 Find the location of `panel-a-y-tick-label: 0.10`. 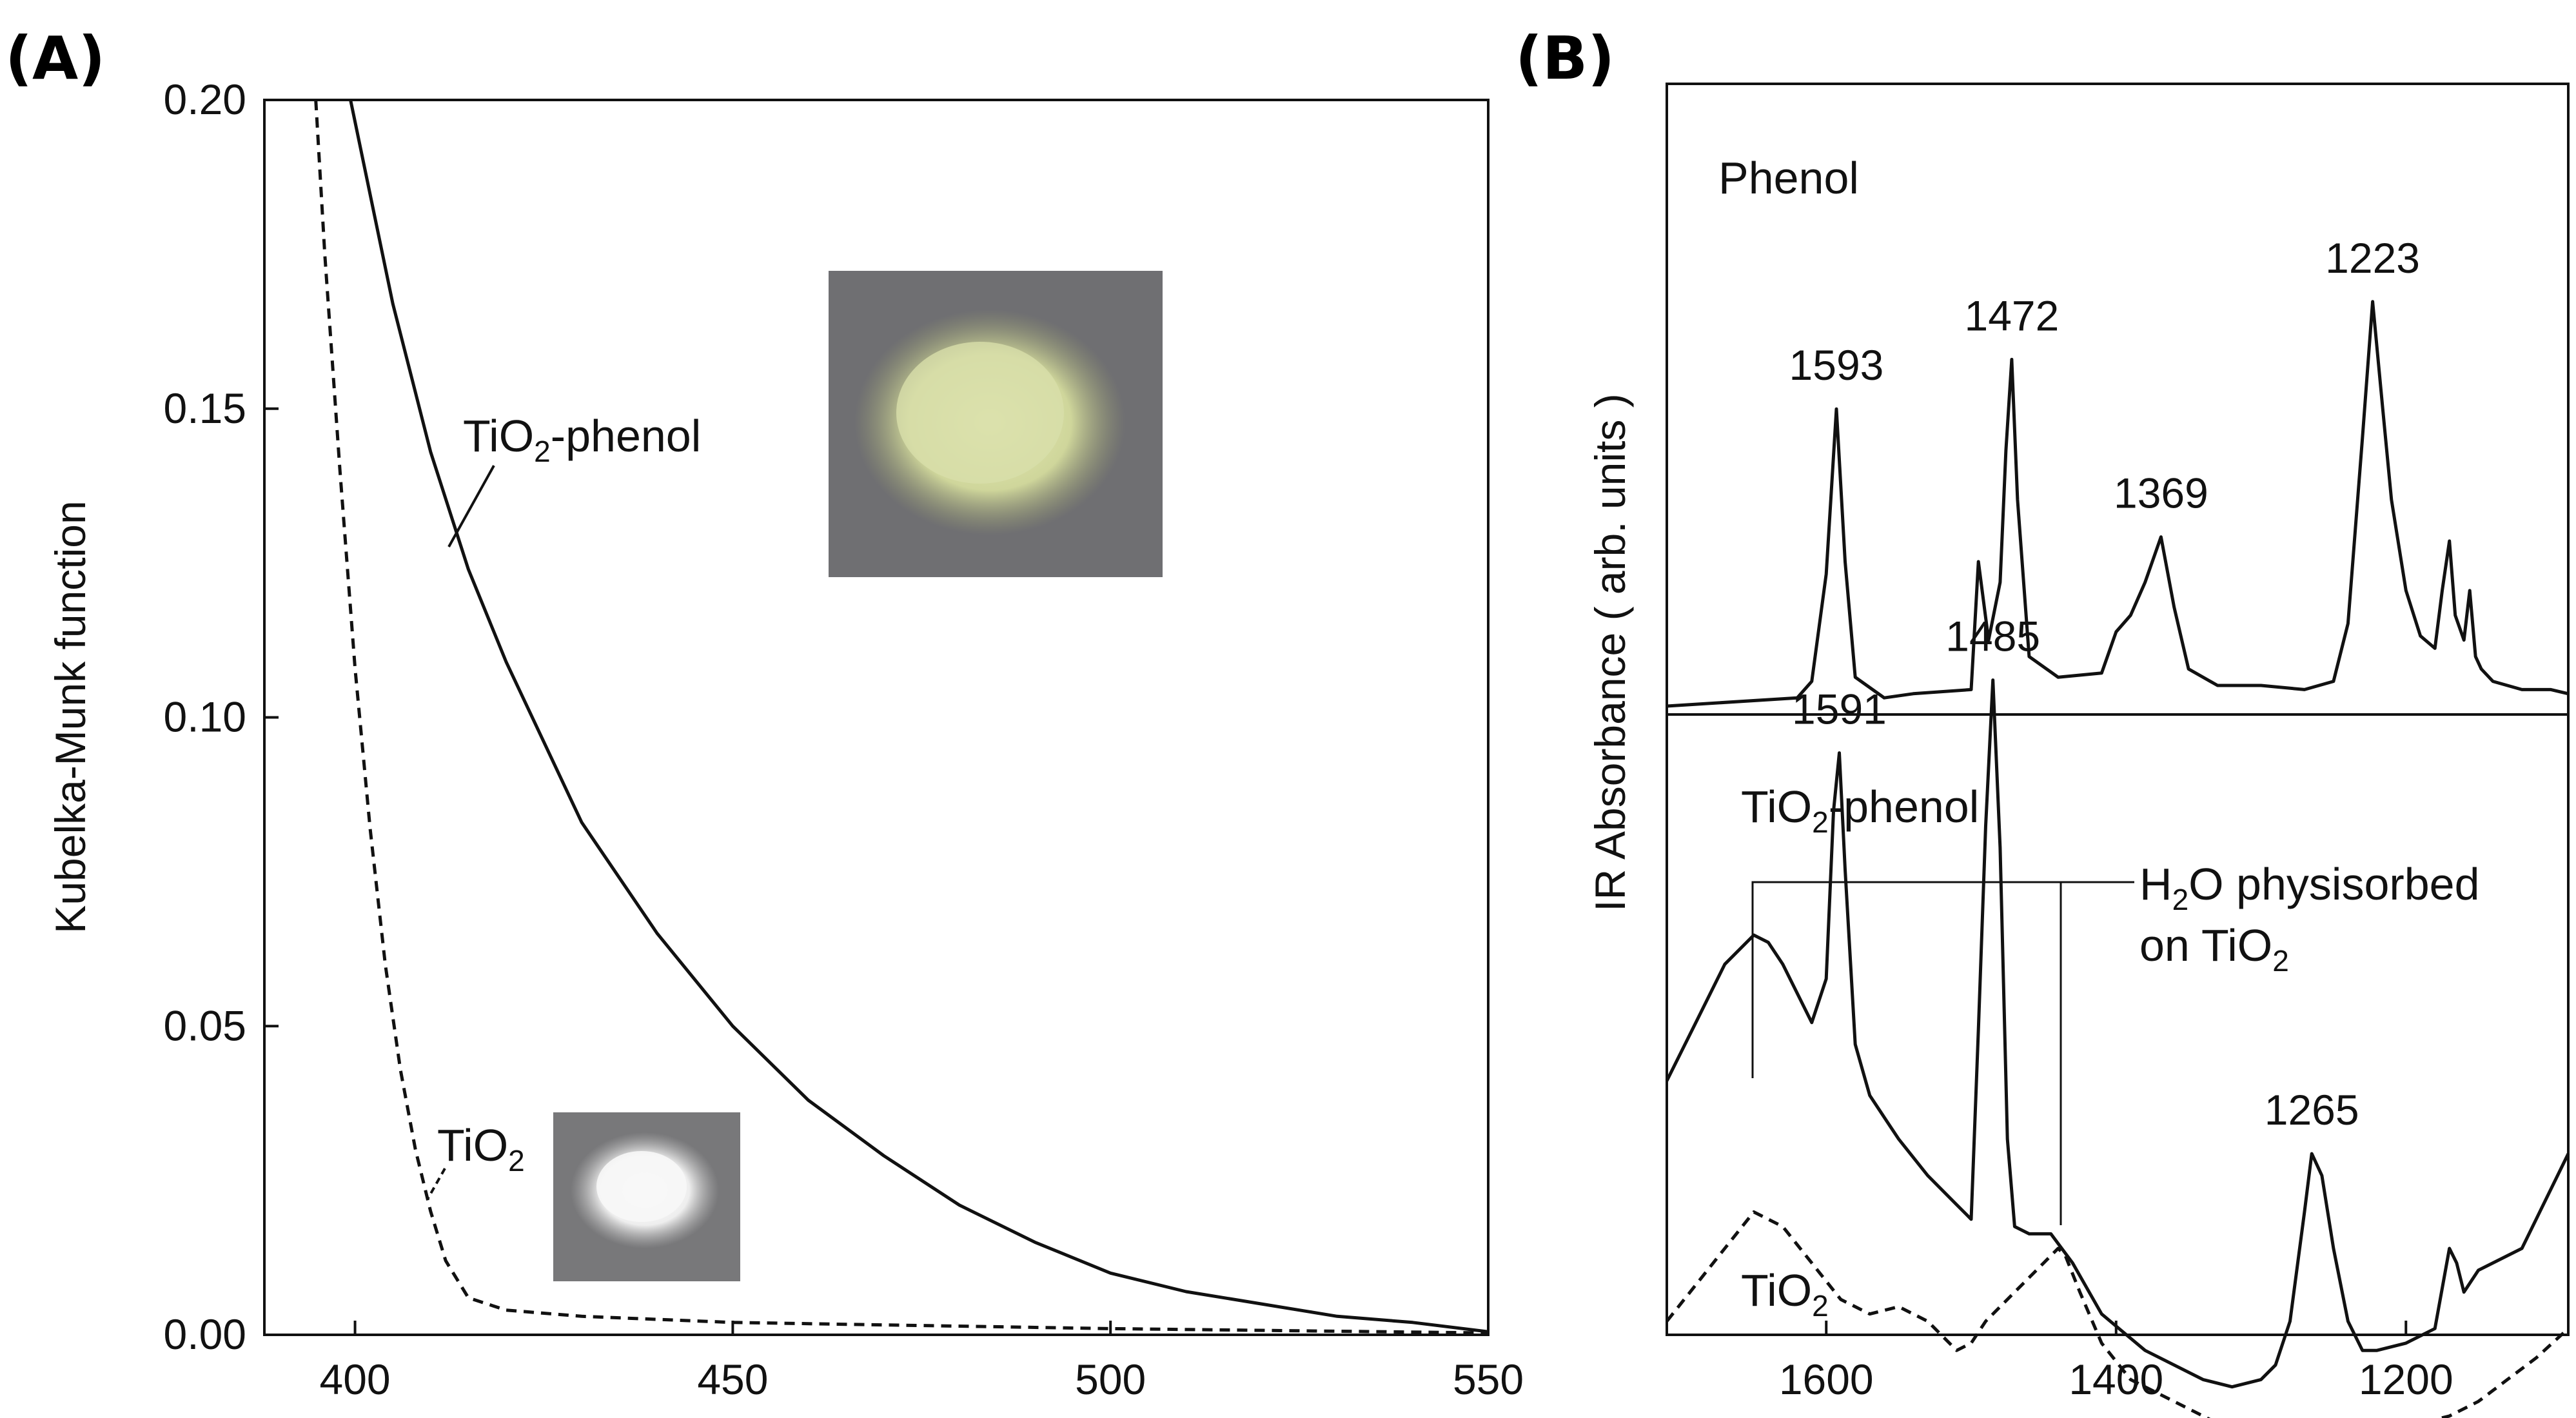

panel-a-y-tick-label: 0.10 is located at coordinates (205, 717).